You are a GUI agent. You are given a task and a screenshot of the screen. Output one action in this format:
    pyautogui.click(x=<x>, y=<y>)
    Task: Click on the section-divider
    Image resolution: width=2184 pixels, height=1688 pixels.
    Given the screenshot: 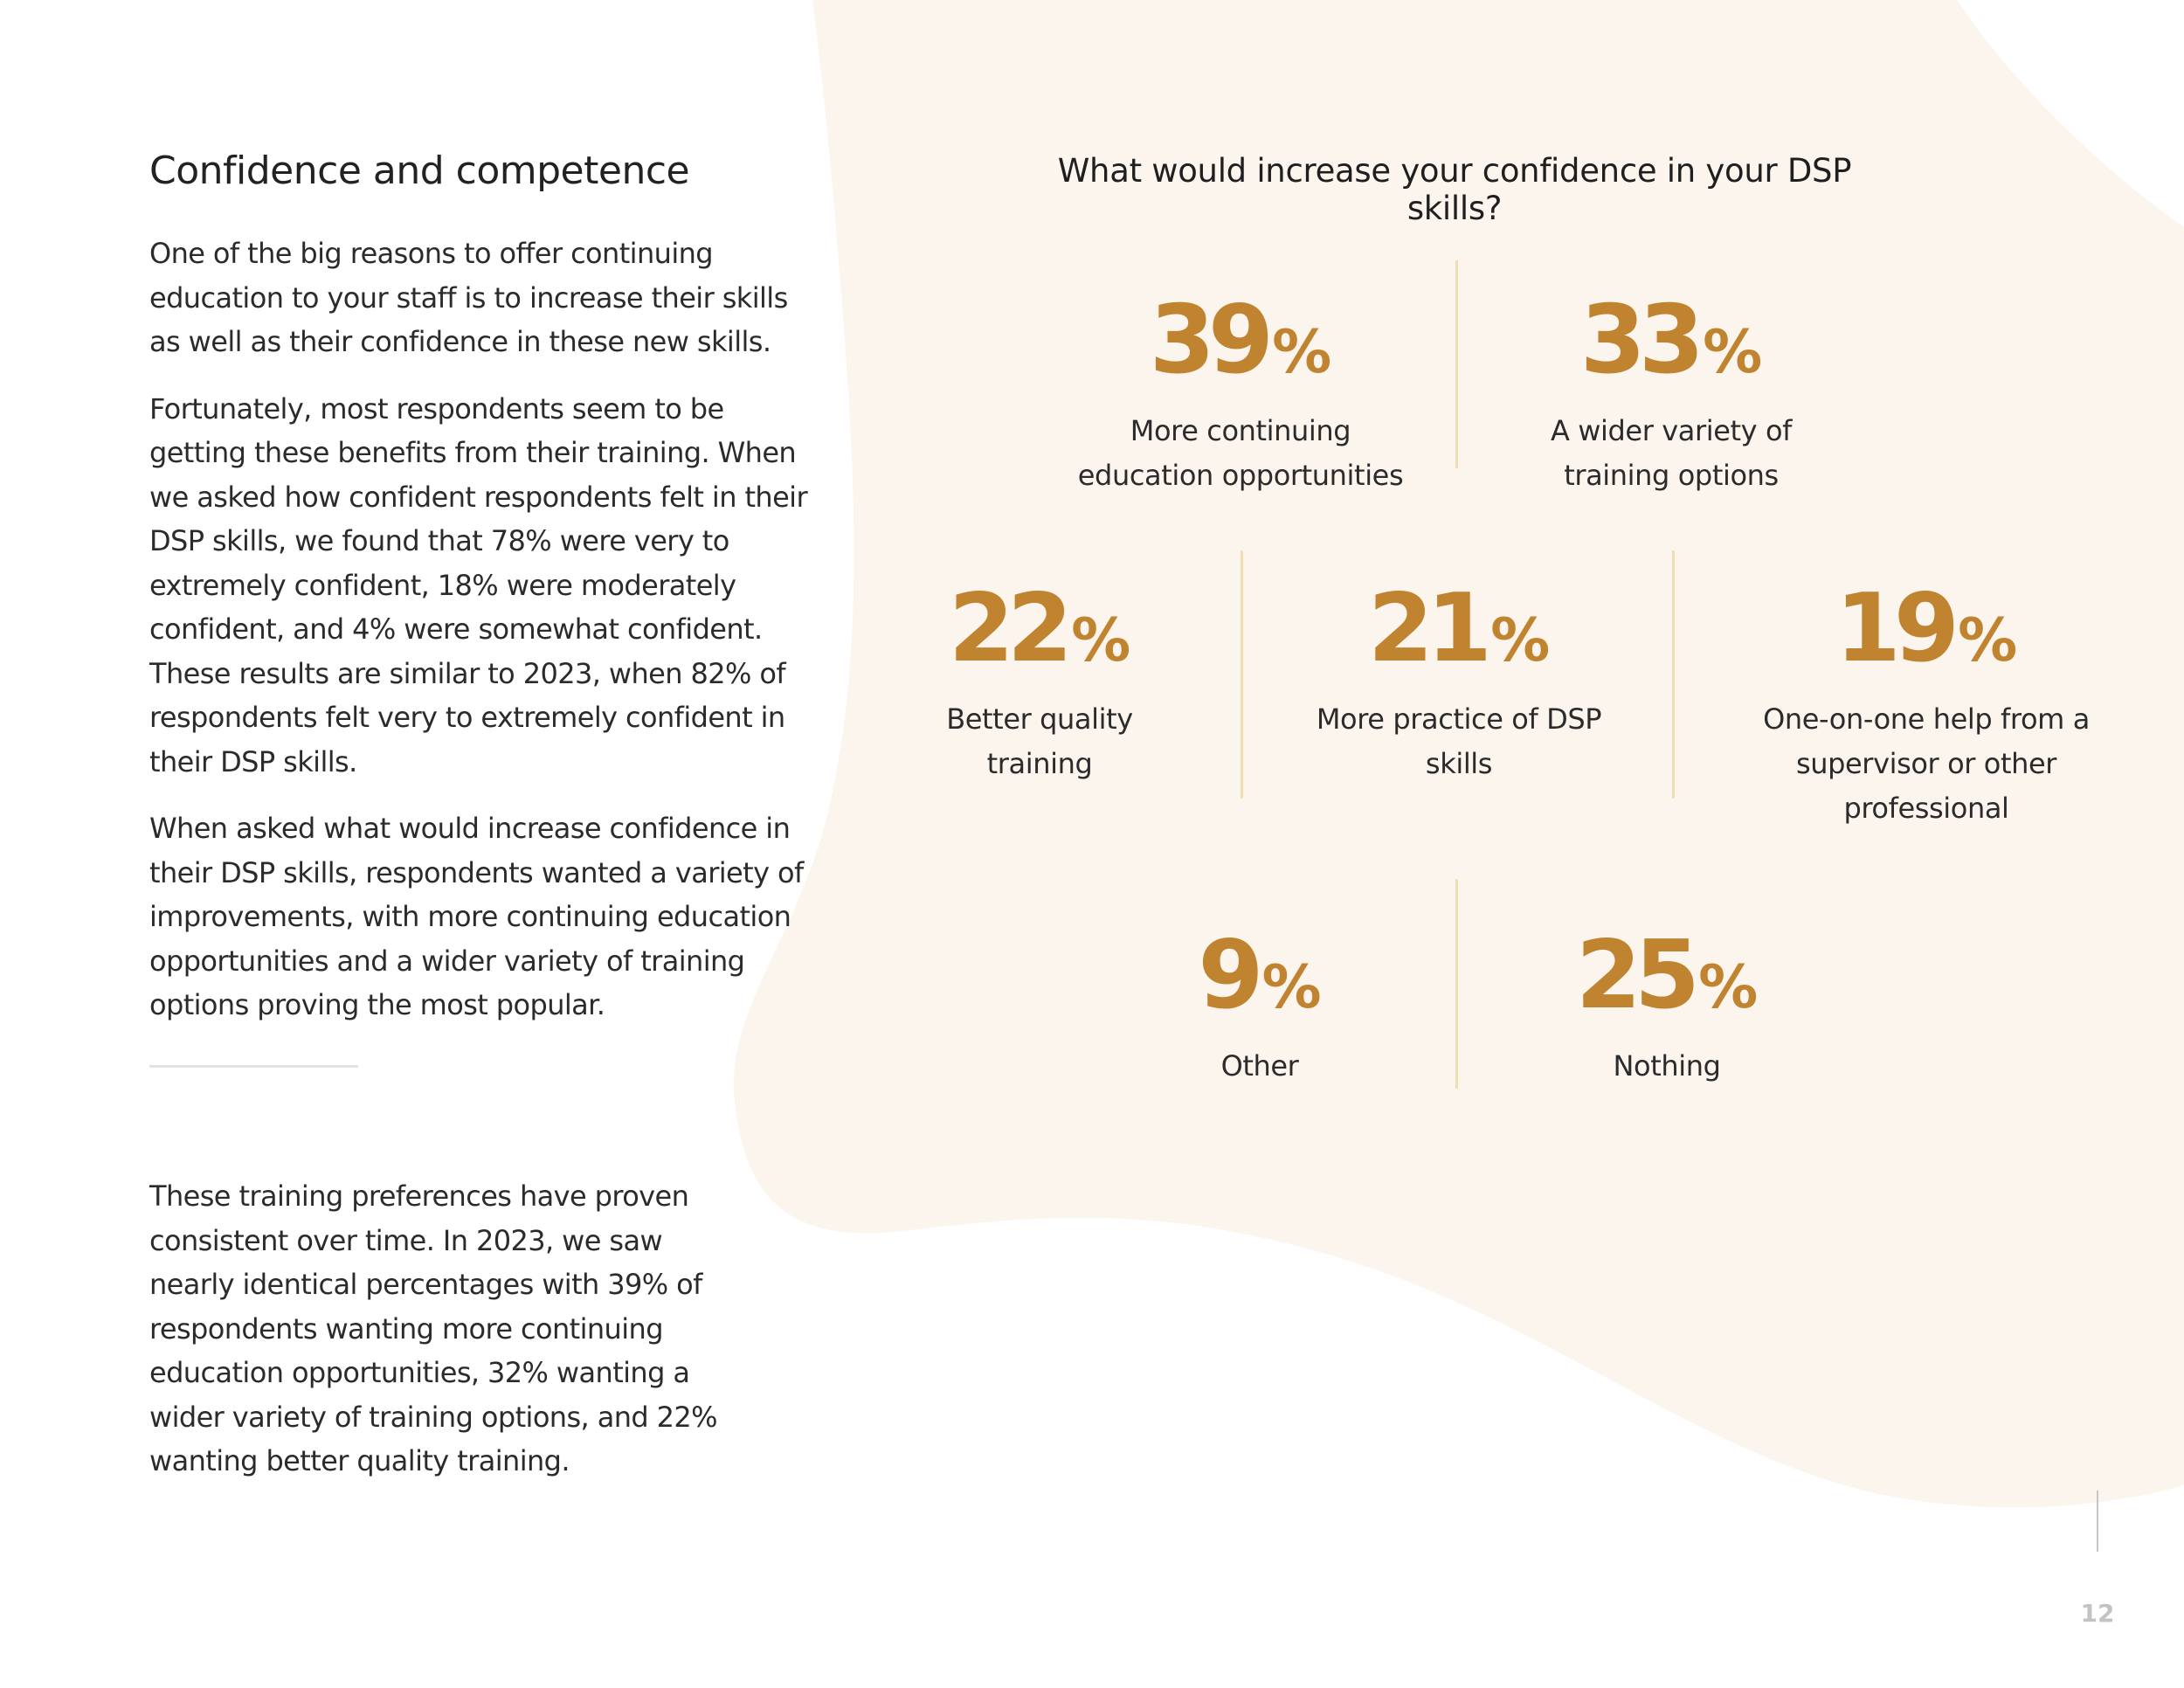 What is the action you would take?
    pyautogui.click(x=253, y=1066)
    